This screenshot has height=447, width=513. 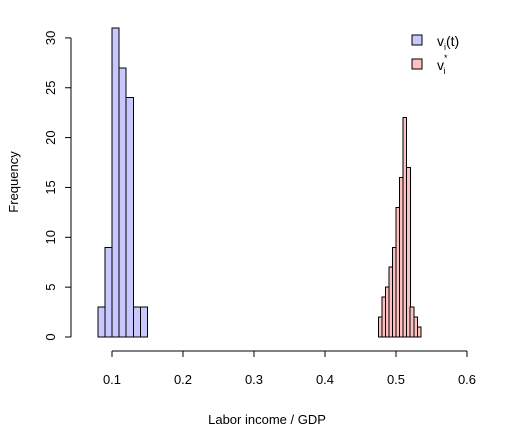 I want to click on legend-label-vi-star-main: v, so click(x=440, y=65).